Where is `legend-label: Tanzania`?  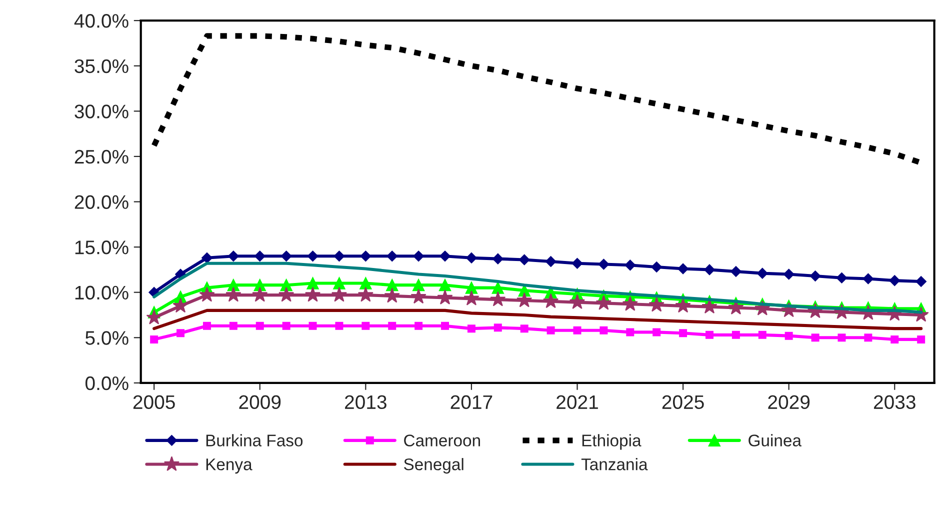
legend-label: Tanzania is located at coordinates (614, 464).